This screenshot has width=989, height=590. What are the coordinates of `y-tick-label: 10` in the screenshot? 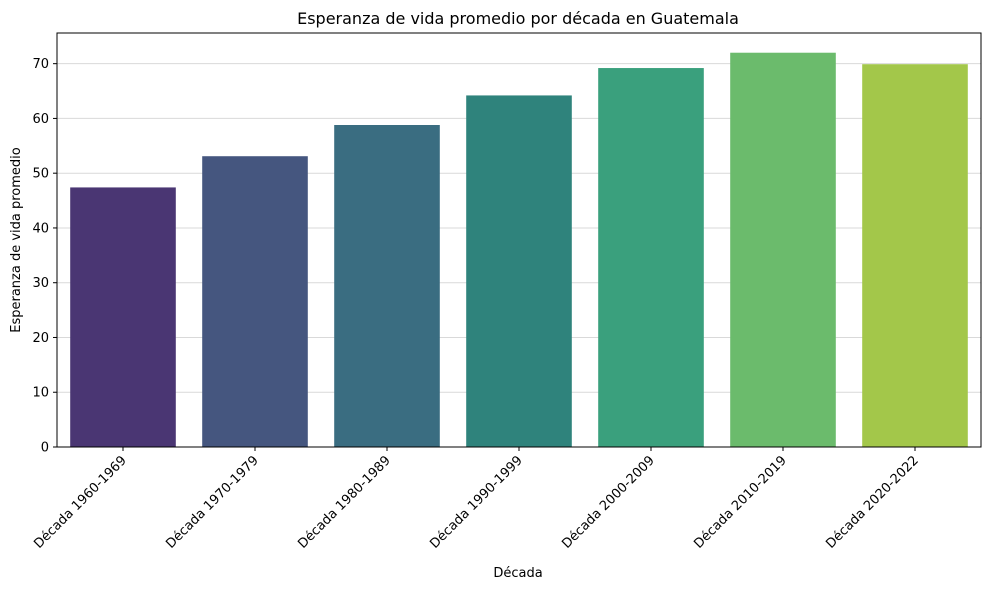 It's located at (40, 393).